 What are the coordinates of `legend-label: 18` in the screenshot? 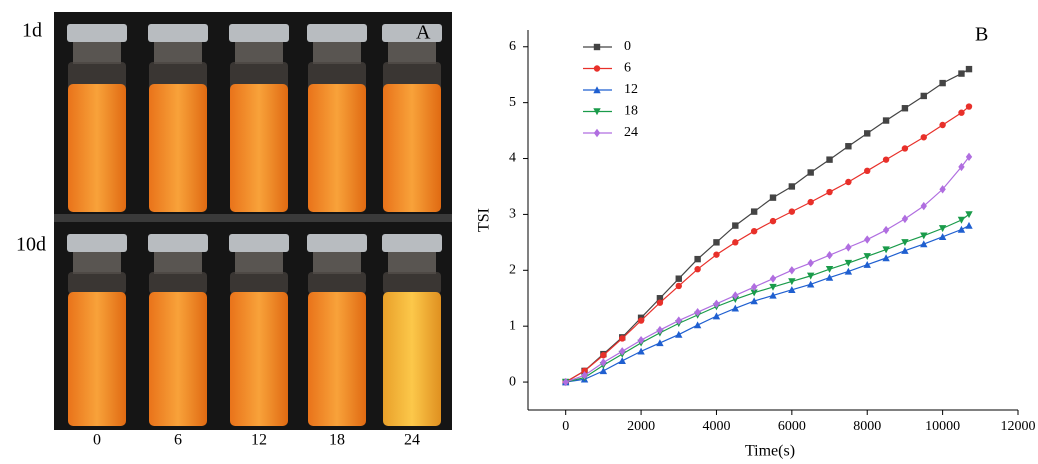 It's located at (631, 111).